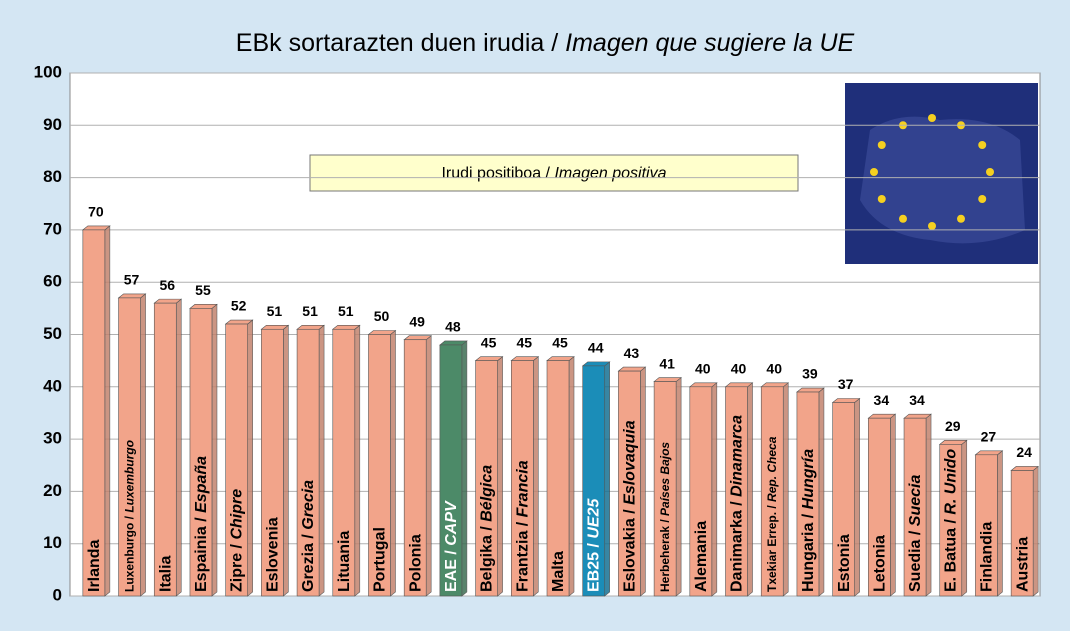 Image resolution: width=1070 pixels, height=631 pixels. Describe the element at coordinates (808, 520) in the screenshot. I see `x-tick-label: Hungaria / Hungría` at that location.